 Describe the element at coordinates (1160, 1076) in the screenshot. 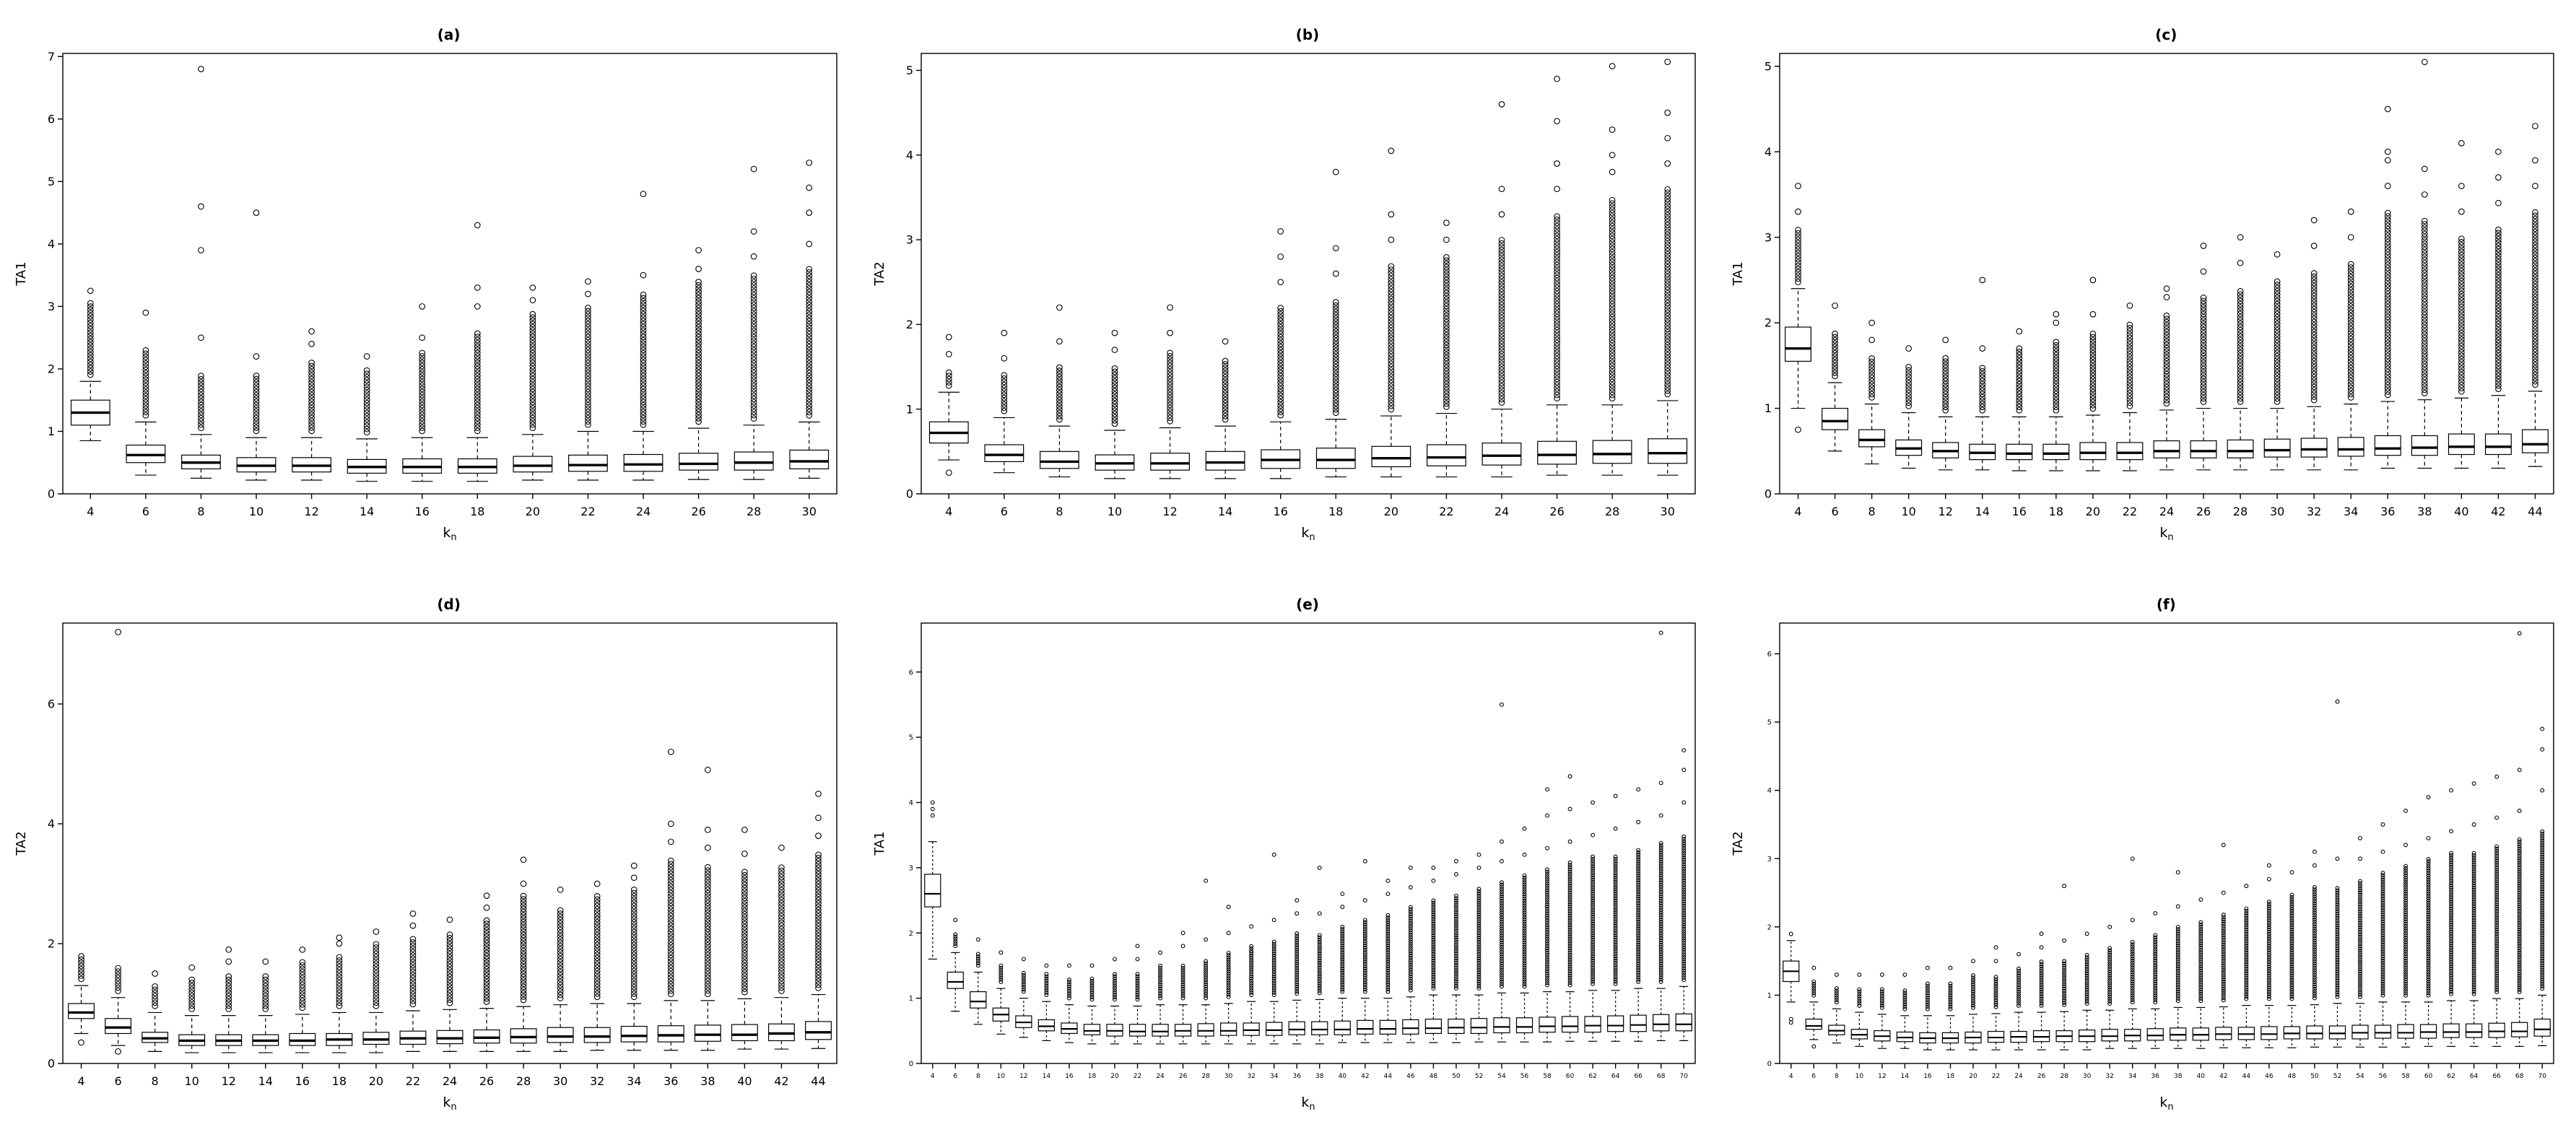

I see `svg-text: 24` at that location.